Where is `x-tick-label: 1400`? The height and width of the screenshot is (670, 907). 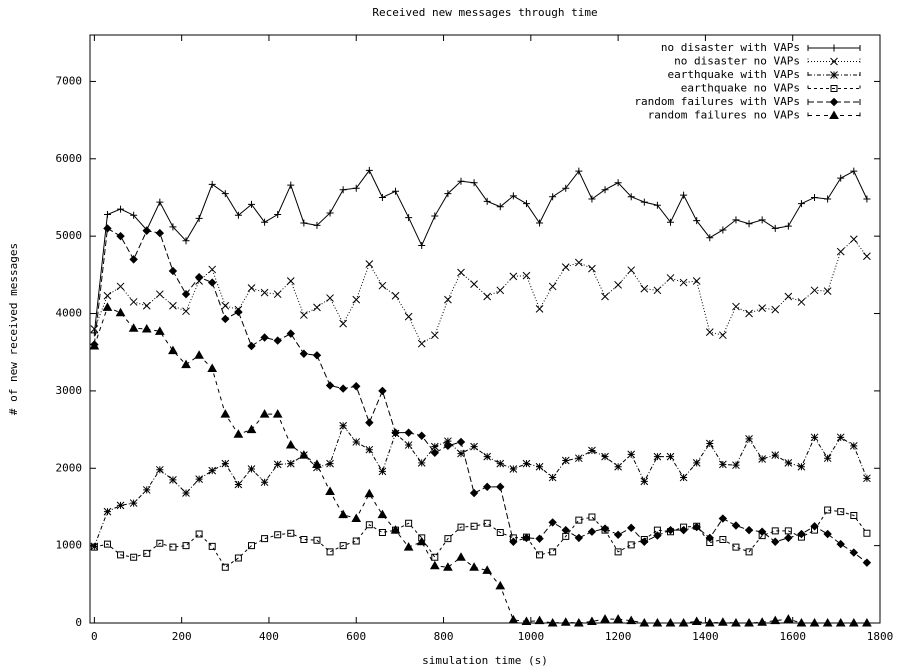
x-tick-label: 1400 is located at coordinates (705, 636).